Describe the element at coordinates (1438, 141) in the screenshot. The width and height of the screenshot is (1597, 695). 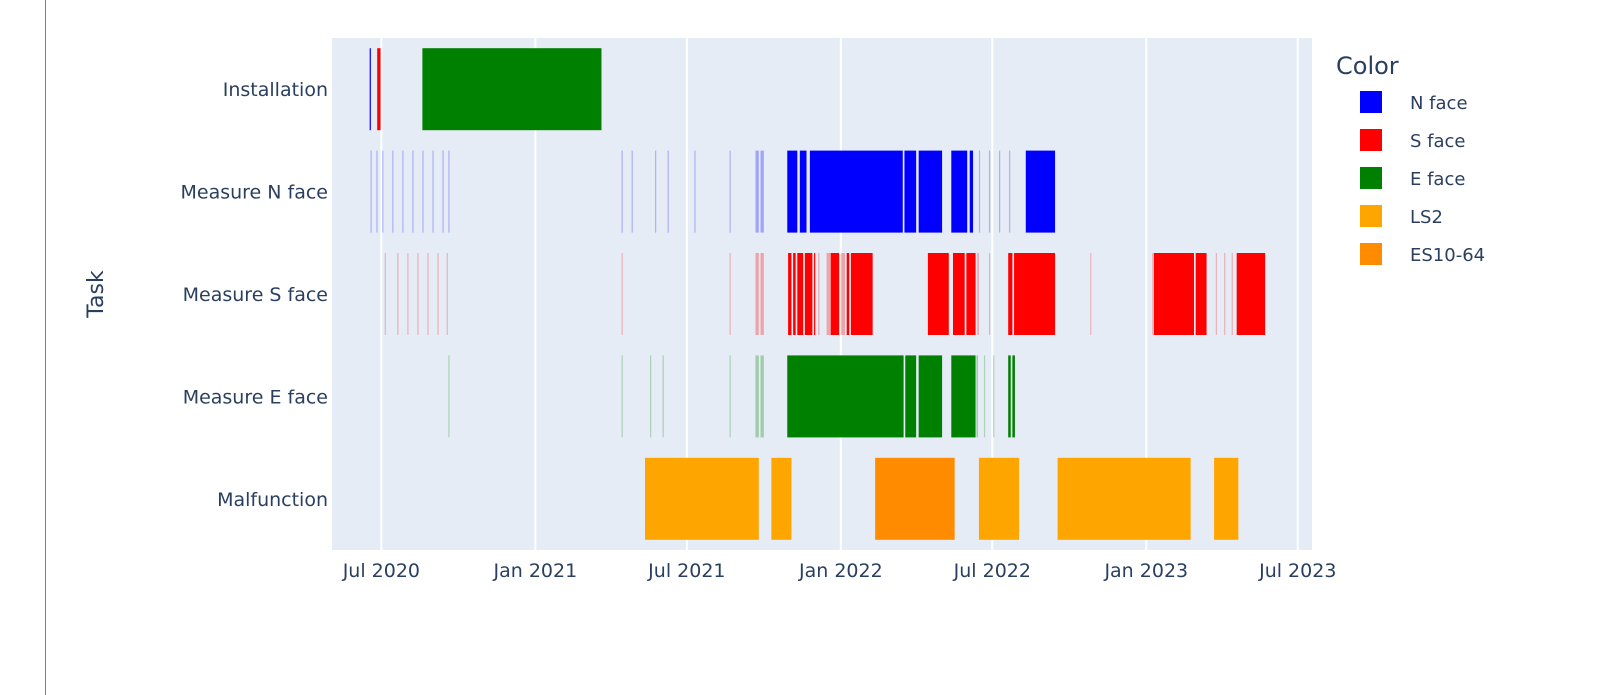
I see `legend-label: S face` at that location.